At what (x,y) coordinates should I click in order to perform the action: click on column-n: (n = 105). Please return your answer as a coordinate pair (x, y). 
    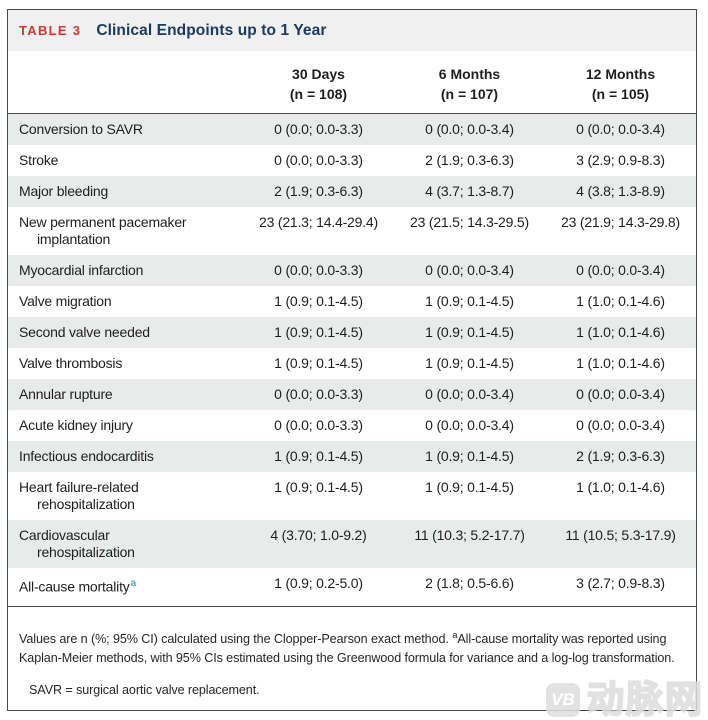
    Looking at the image, I should click on (620, 94).